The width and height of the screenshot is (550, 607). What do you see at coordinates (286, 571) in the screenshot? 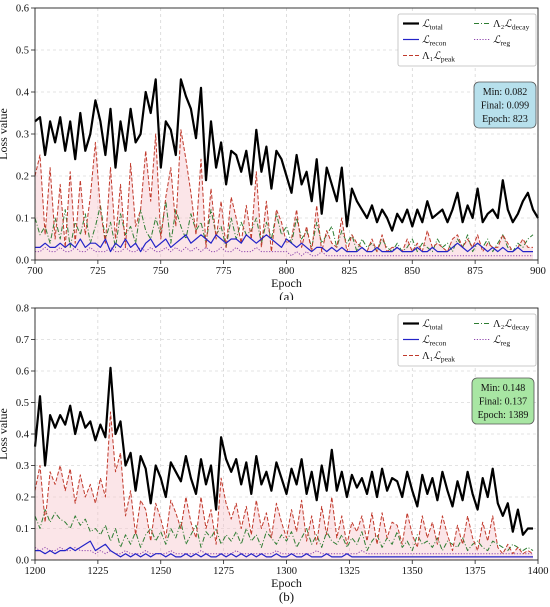
I see `x-tick-label: 1300` at bounding box center [286, 571].